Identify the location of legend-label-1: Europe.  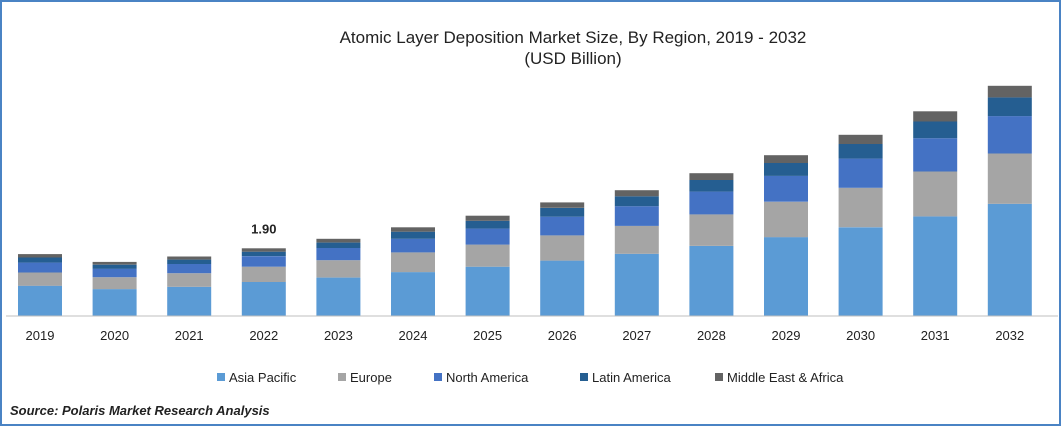
(371, 377).